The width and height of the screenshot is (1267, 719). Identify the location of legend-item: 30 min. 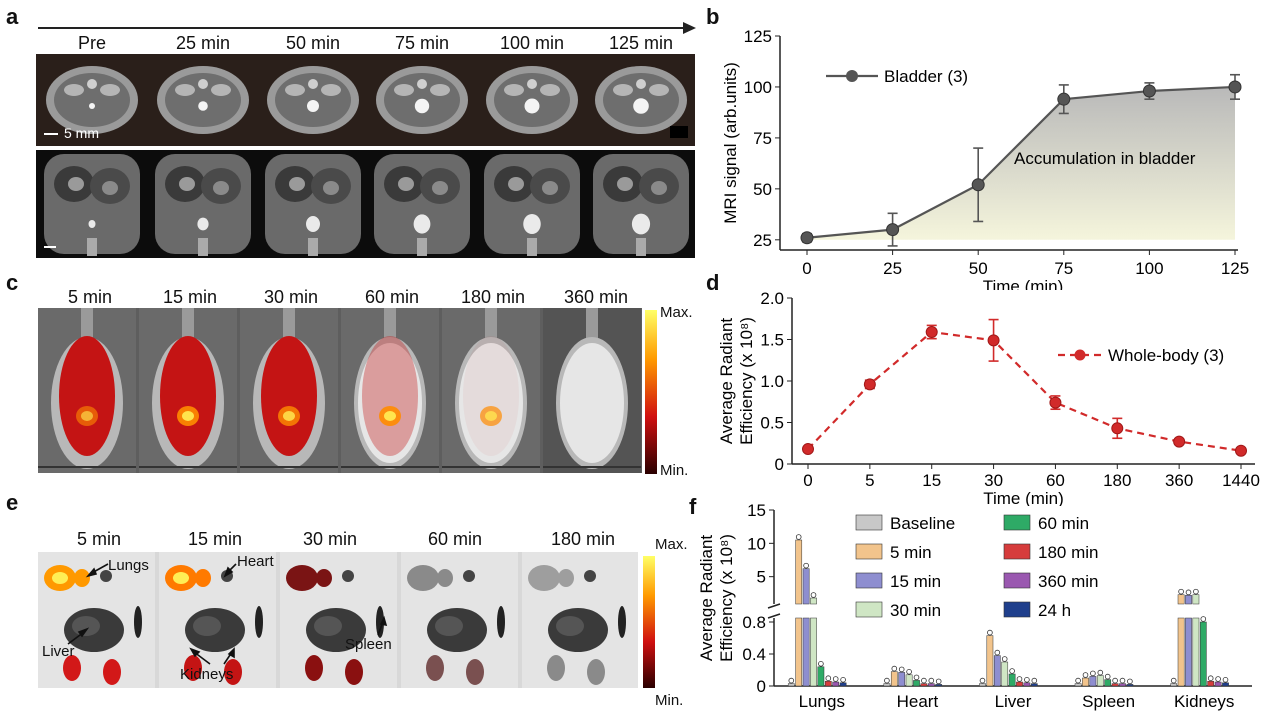
(898, 610).